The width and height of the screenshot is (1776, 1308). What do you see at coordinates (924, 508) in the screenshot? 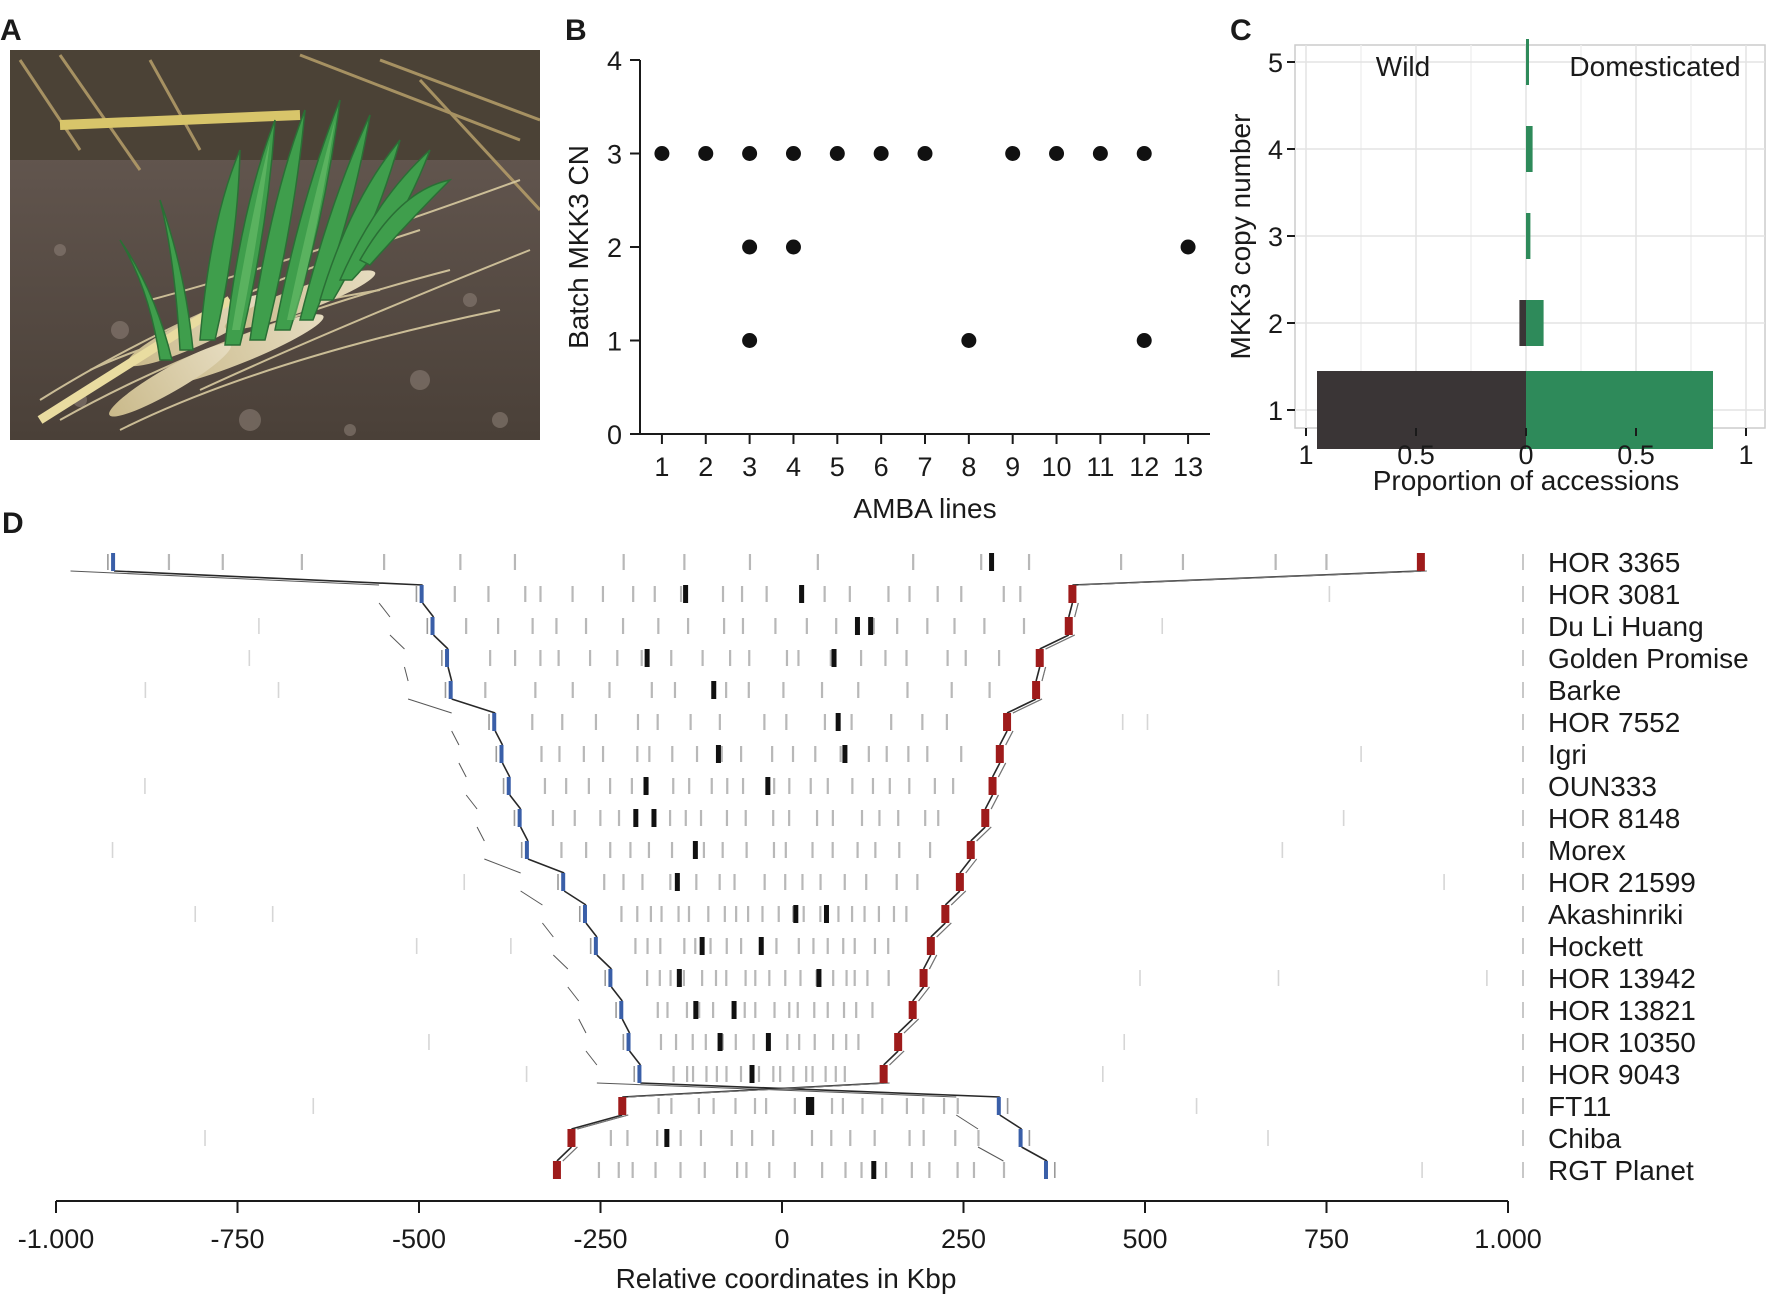
I see `panel-b-x-label: AMBA lines` at bounding box center [924, 508].